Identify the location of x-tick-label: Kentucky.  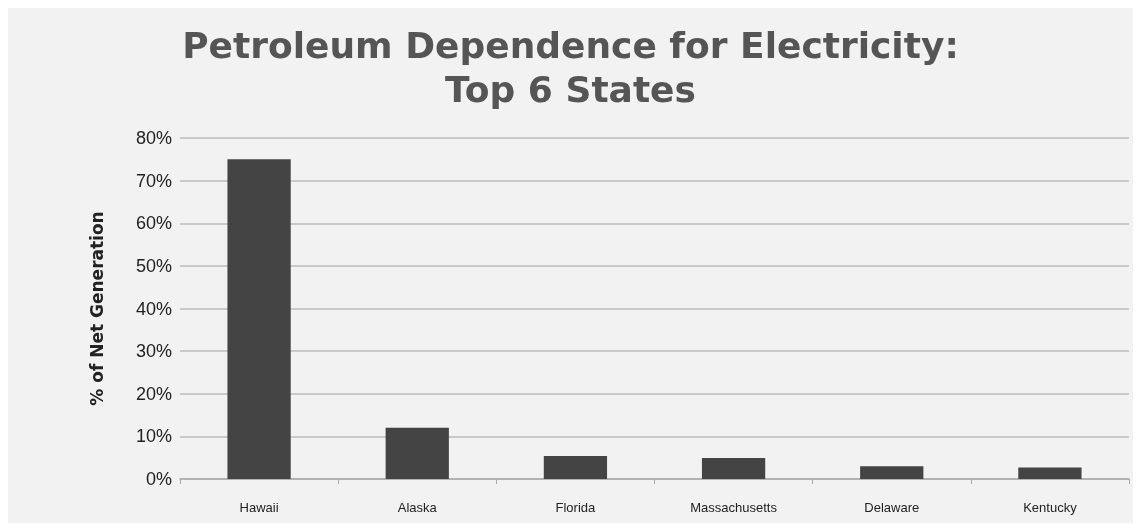
(1050, 507).